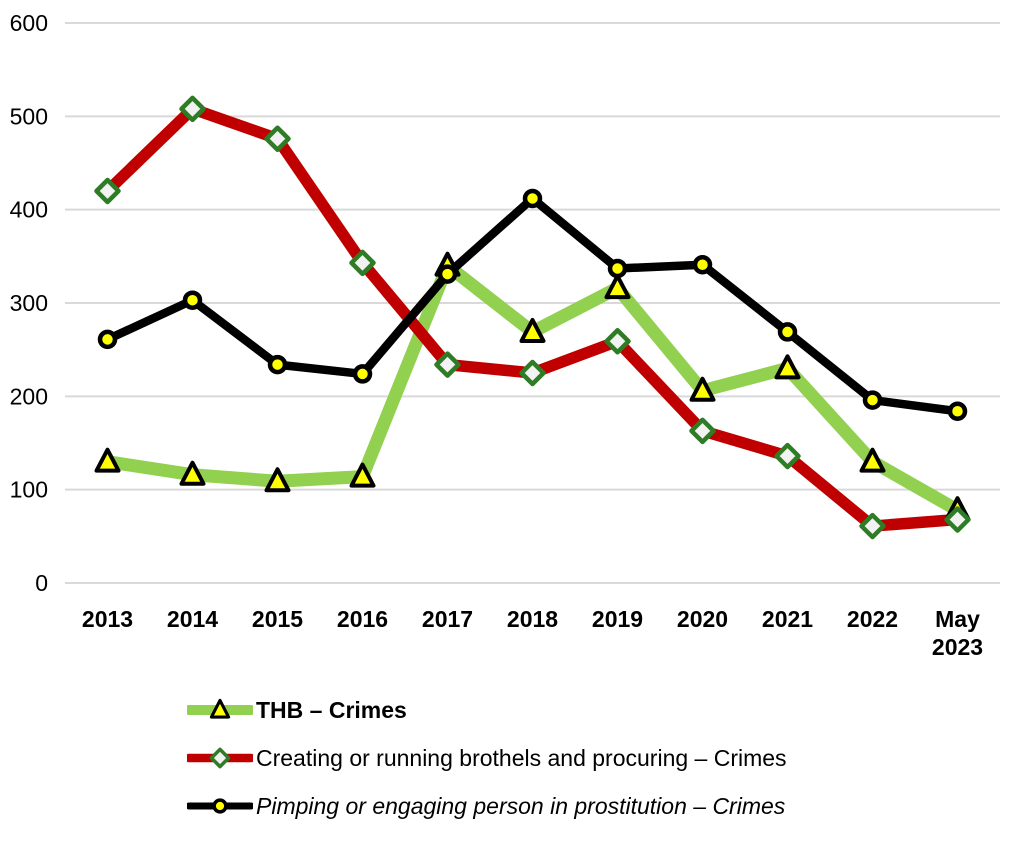 The height and width of the screenshot is (841, 1024). I want to click on x-tick-label: 2020, so click(702, 619).